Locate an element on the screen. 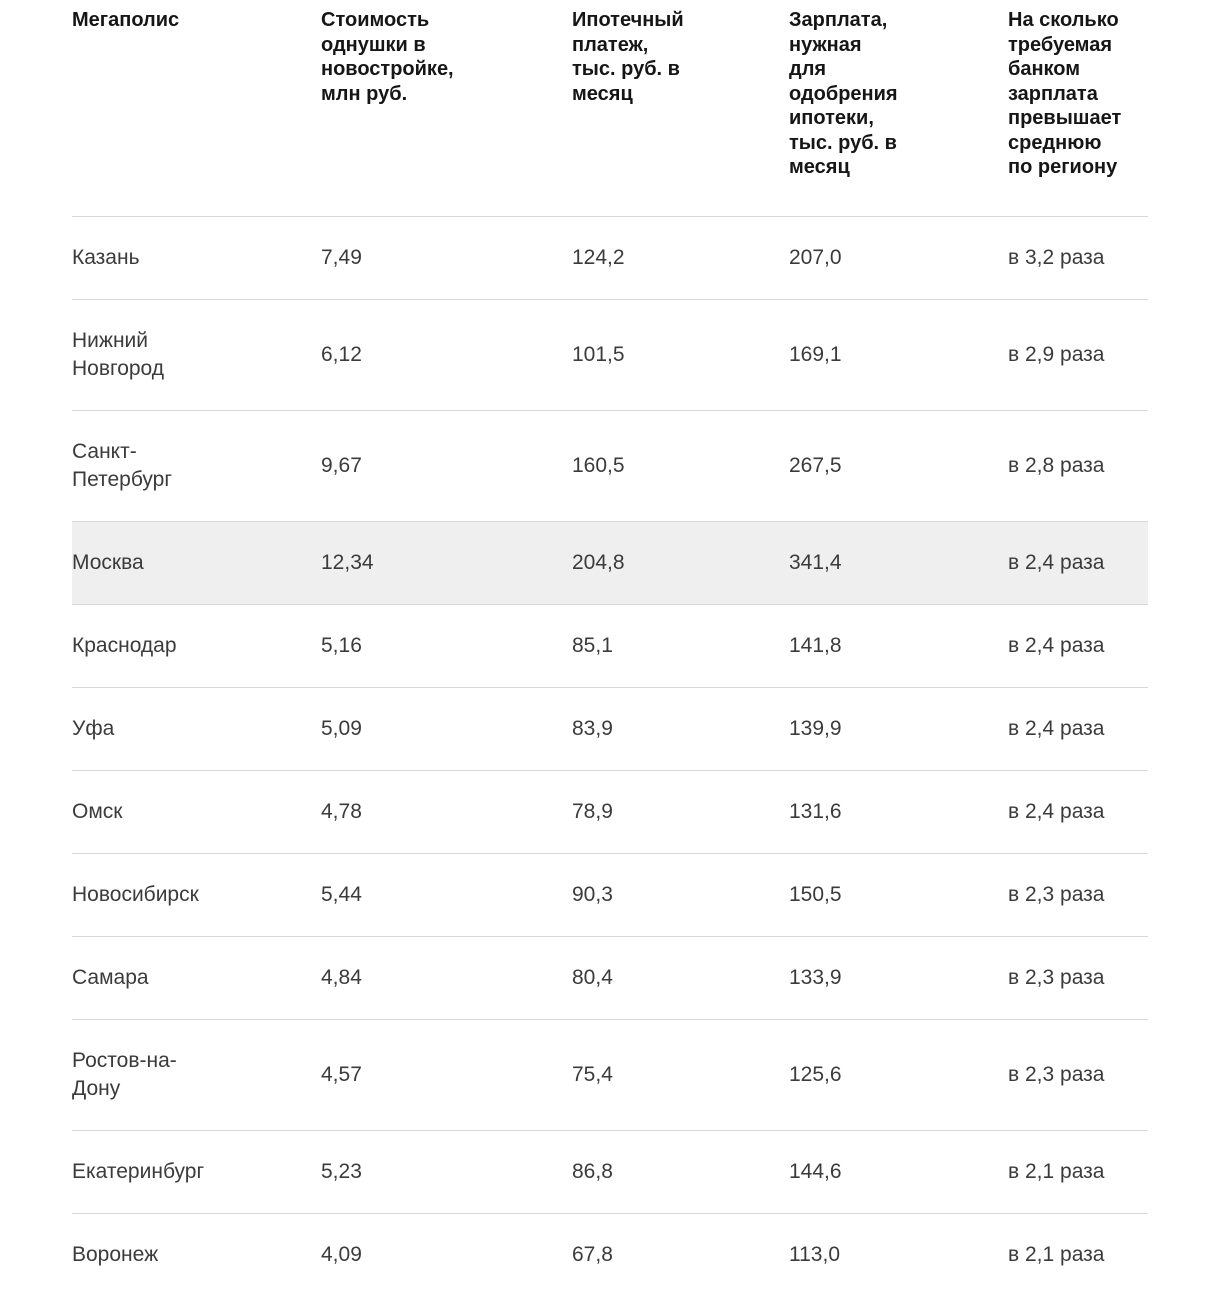 Image resolution: width=1220 pixels, height=1296 pixels. salary-cell: 267,5 is located at coordinates (815, 465).